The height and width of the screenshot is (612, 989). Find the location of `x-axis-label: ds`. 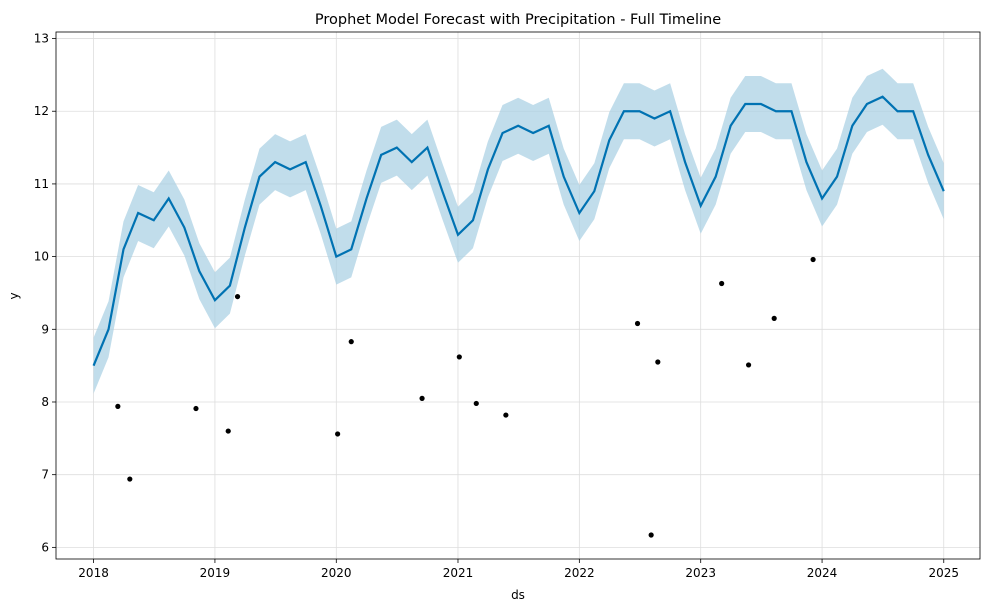

x-axis-label: ds is located at coordinates (518, 595).